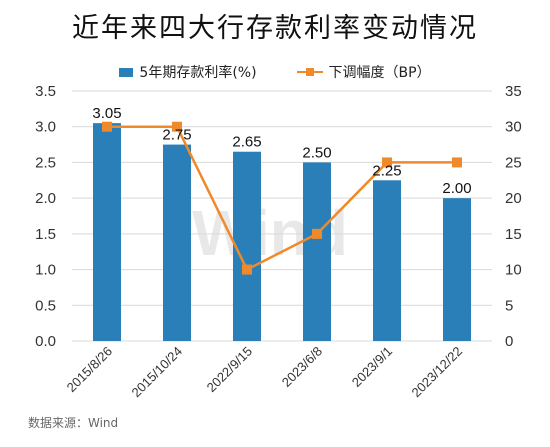  Describe the element at coordinates (126, 72) in the screenshot. I see `legend-bar-swatch` at that location.